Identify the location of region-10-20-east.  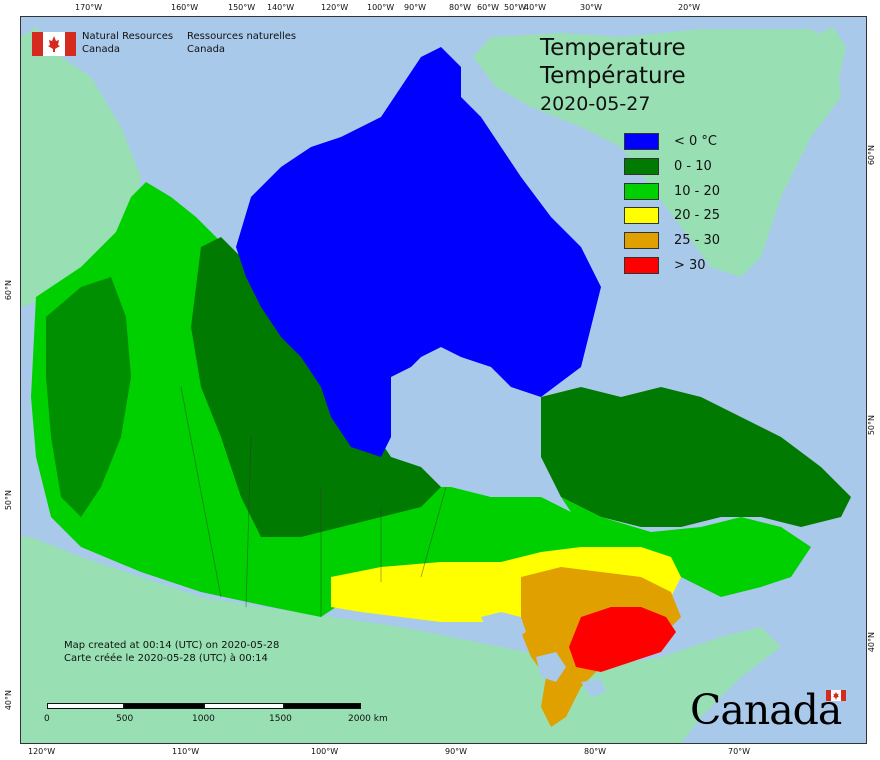
(686, 547).